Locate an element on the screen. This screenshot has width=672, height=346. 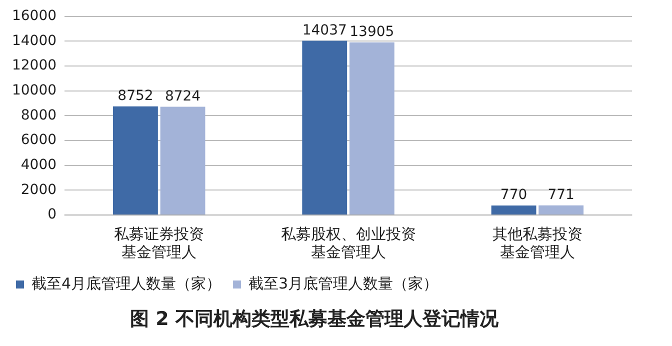
x-tick-label: 其他私募投资基金管理人 is located at coordinates (537, 242).